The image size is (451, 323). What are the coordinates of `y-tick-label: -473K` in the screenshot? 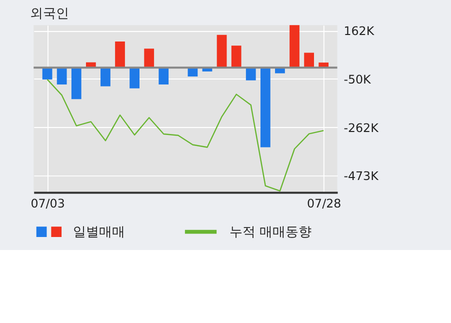 It's located at (362, 176).